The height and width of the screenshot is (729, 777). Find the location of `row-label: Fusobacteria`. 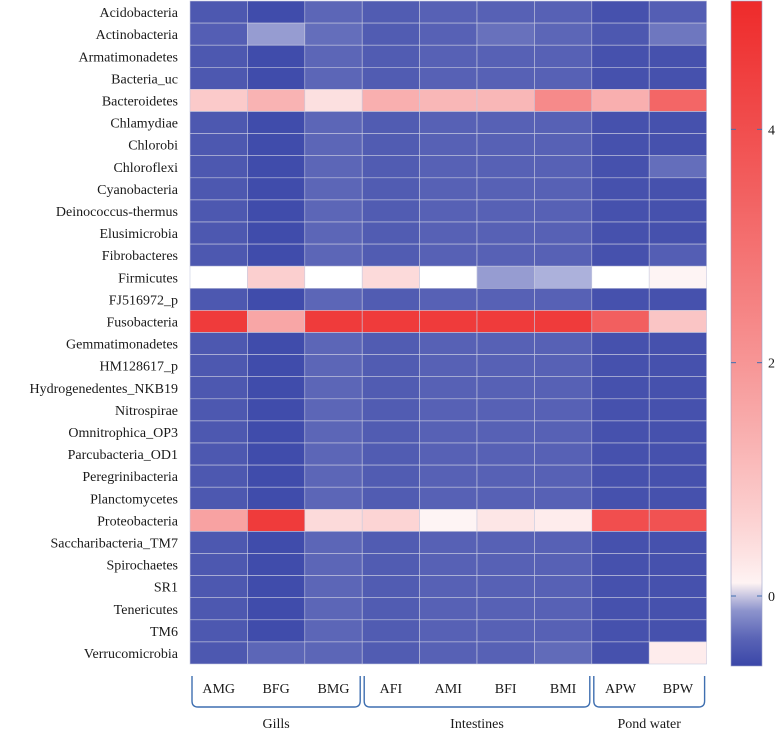

row-label: Fusobacteria is located at coordinates (142, 322).